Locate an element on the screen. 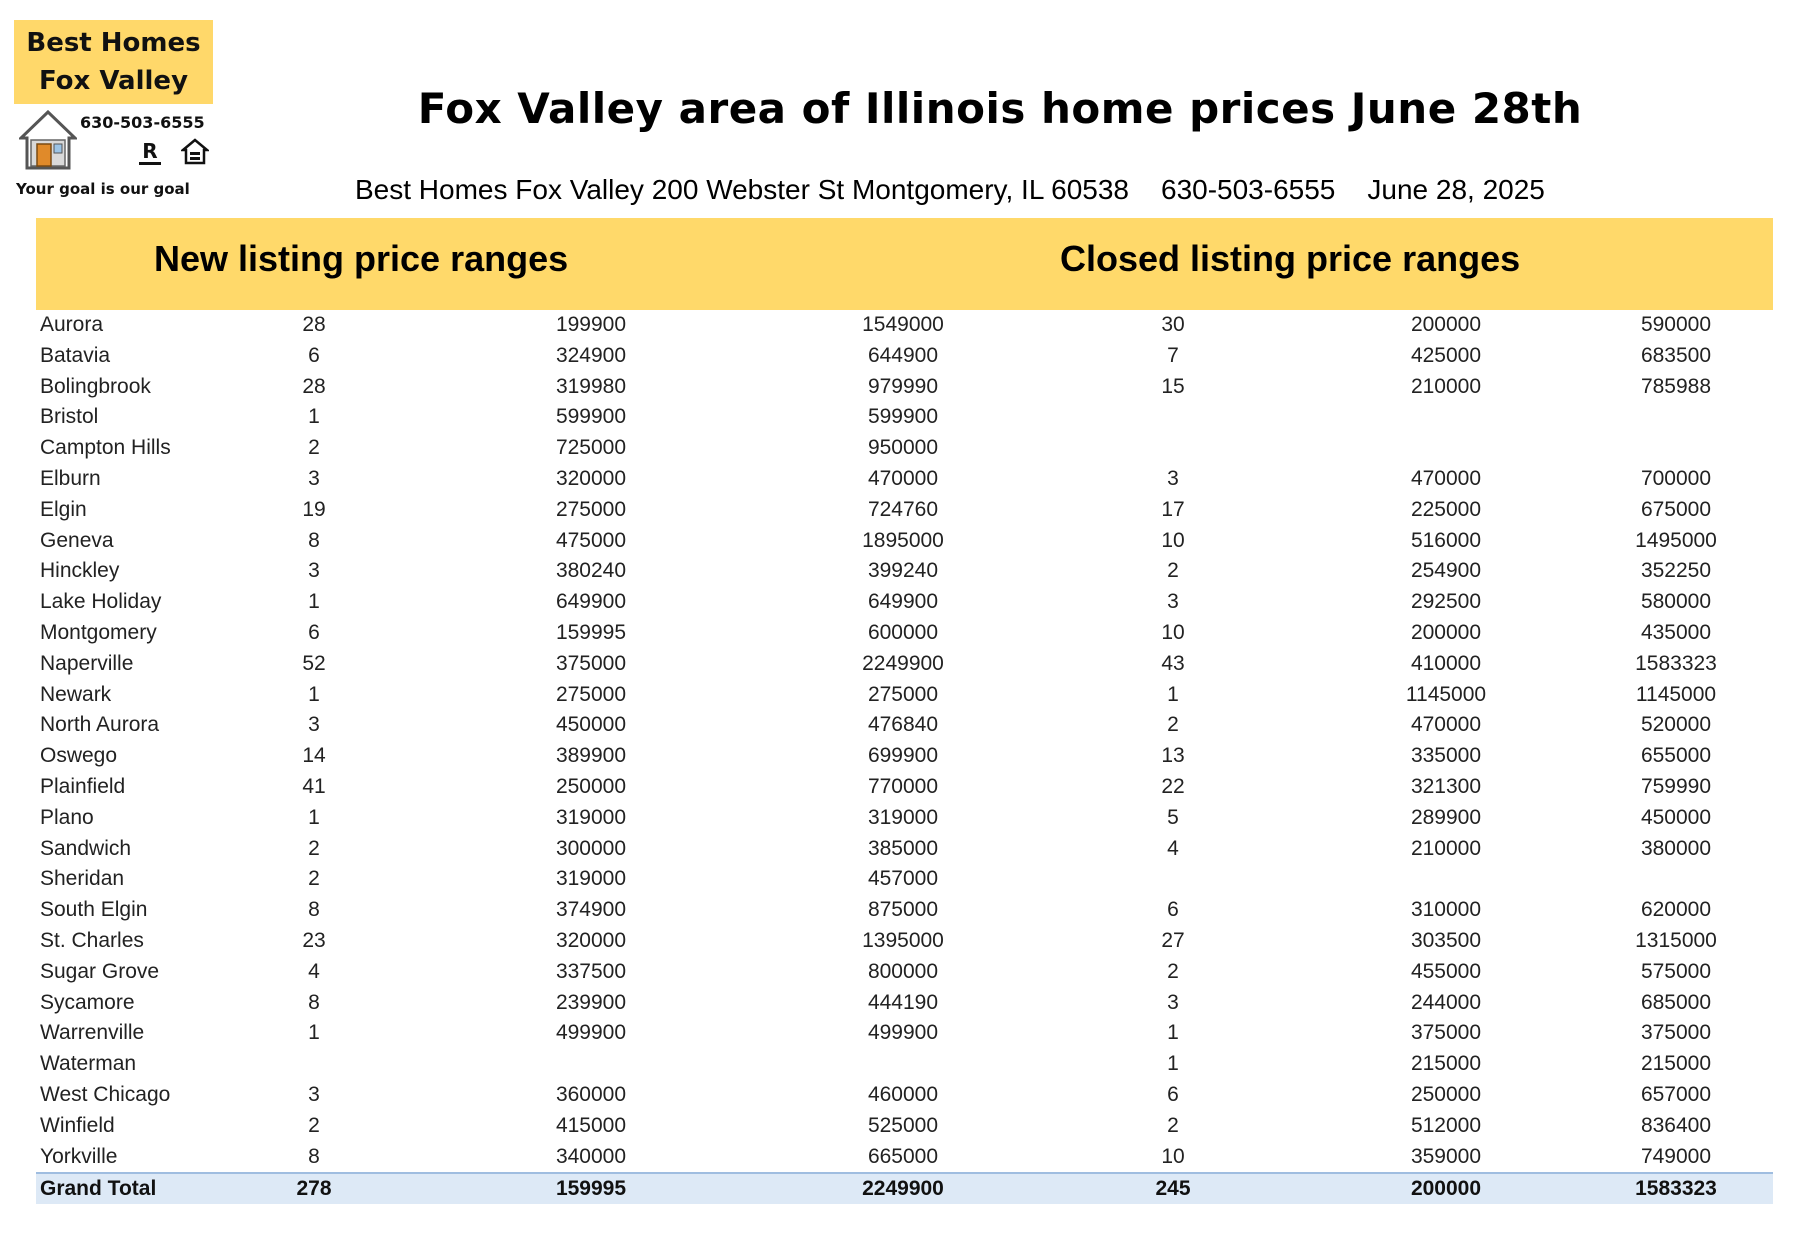 This screenshot has height=1260, width=1800. new-min-price-cell: 725000 is located at coordinates (591, 448).